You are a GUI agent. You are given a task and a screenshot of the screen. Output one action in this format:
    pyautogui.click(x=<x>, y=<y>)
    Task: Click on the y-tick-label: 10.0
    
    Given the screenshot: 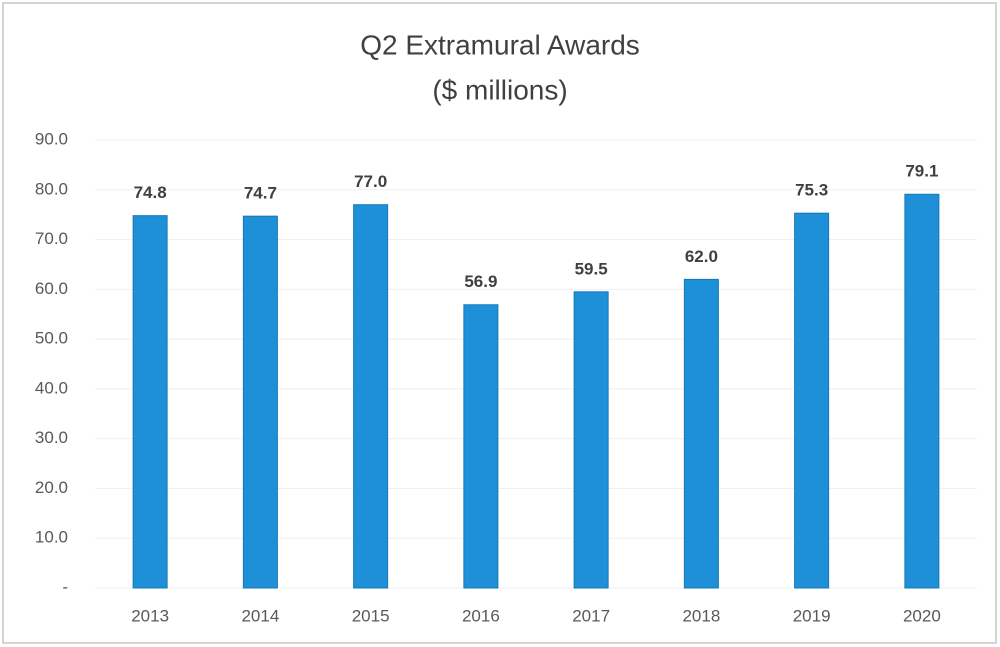 What is the action you would take?
    pyautogui.click(x=51, y=537)
    